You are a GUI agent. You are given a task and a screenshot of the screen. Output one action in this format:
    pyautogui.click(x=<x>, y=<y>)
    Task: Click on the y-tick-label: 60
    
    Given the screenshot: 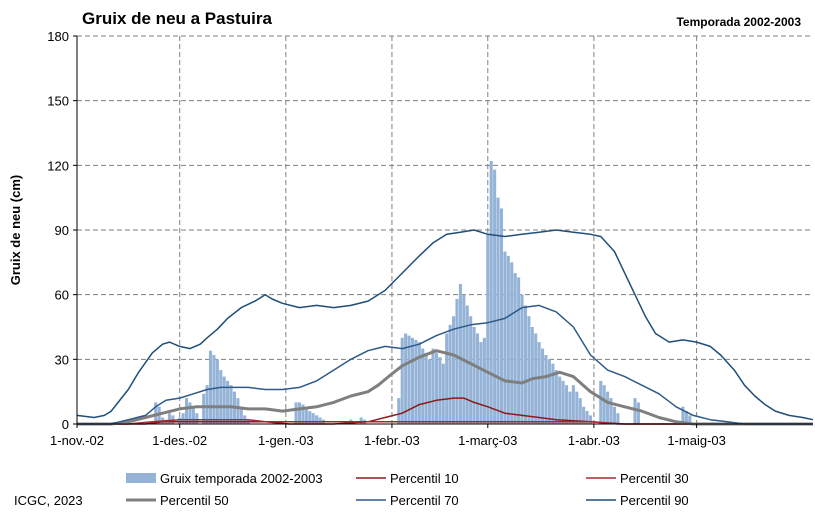 What is the action you would take?
    pyautogui.click(x=62, y=295)
    